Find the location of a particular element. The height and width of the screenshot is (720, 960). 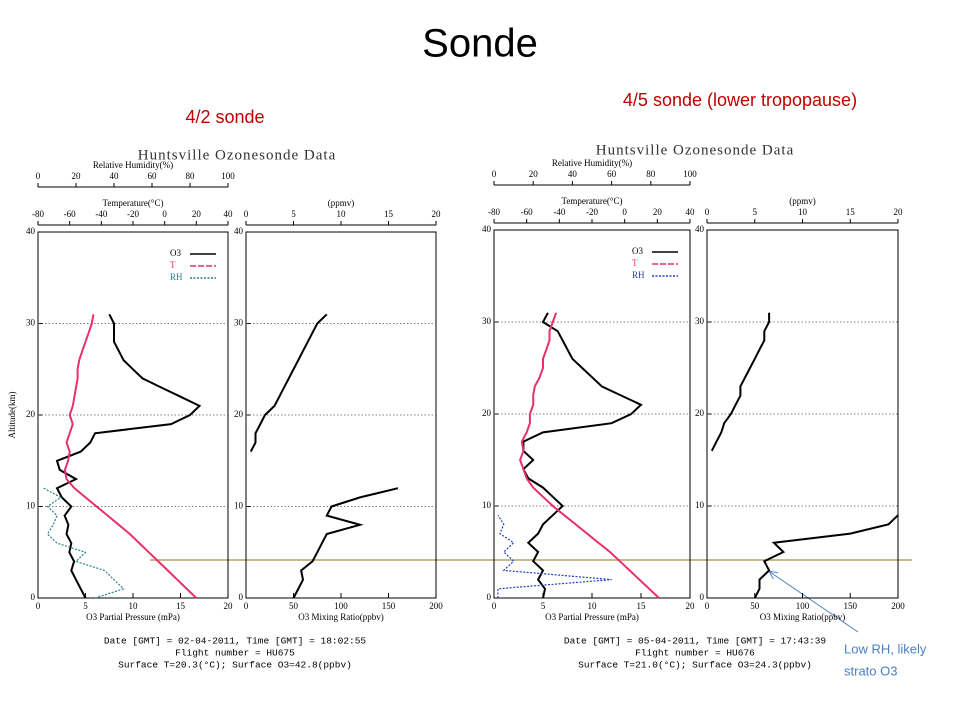

x-tick-label: 20 is located at coordinates (229, 606).